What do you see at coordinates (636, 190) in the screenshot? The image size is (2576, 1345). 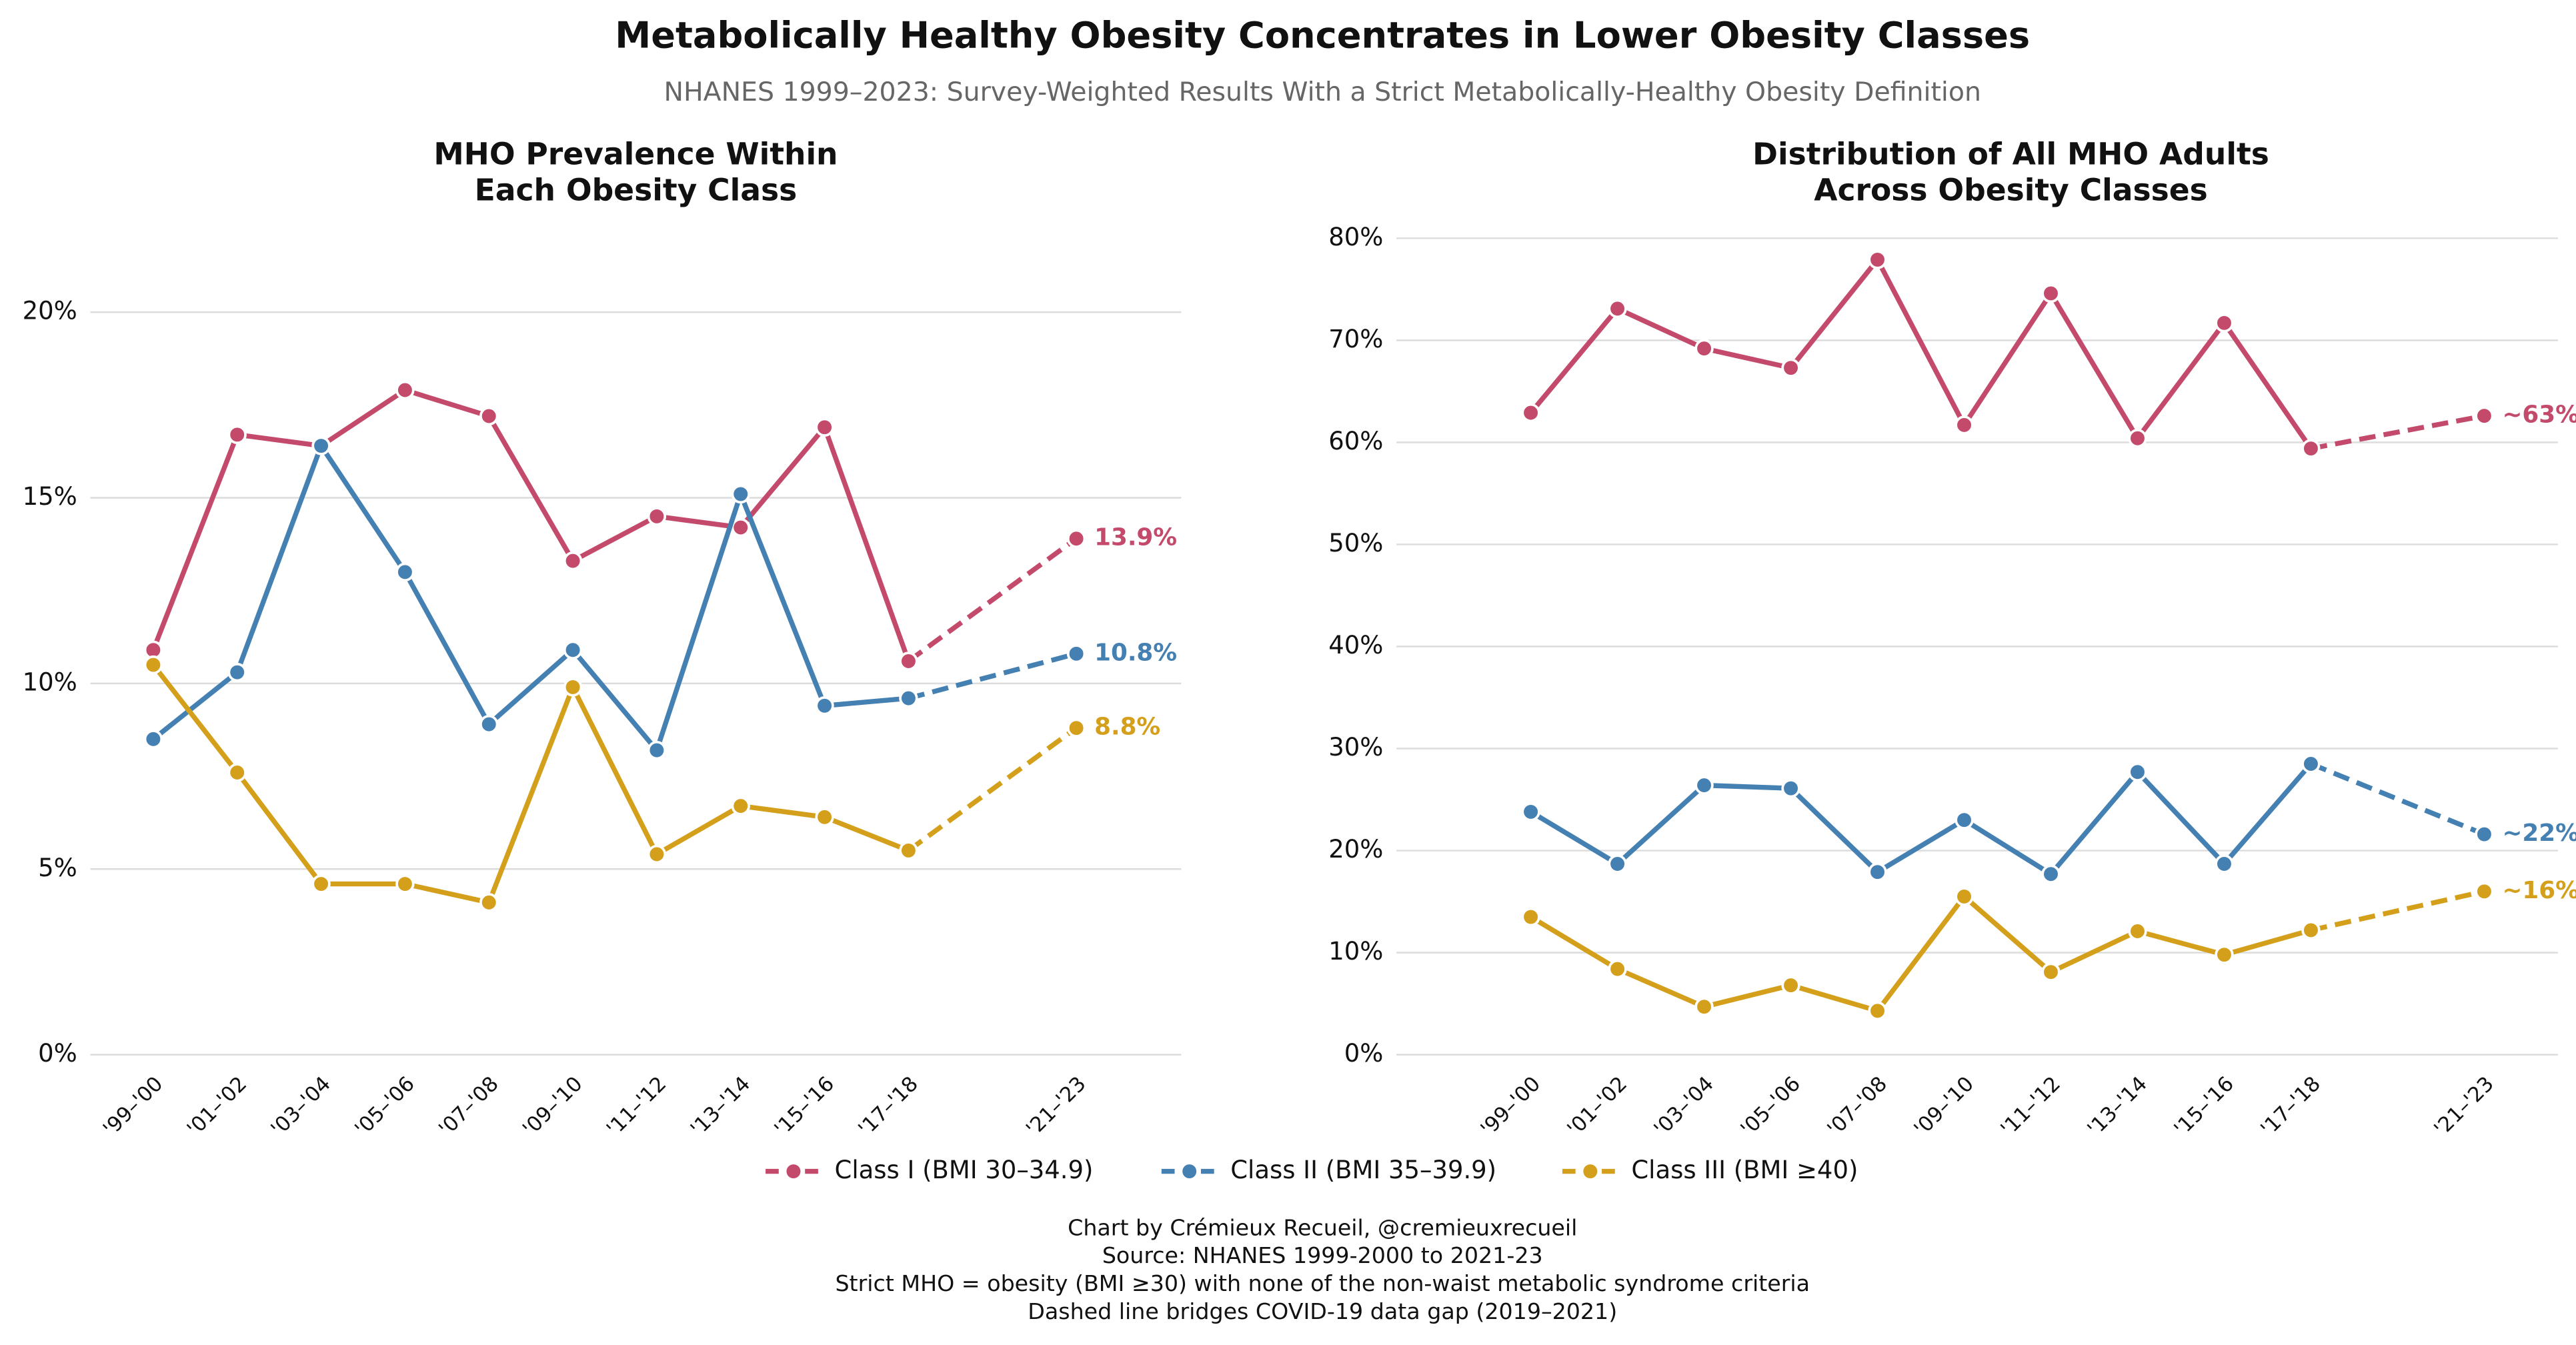 I see `chart-title: Each Obesity Class` at bounding box center [636, 190].